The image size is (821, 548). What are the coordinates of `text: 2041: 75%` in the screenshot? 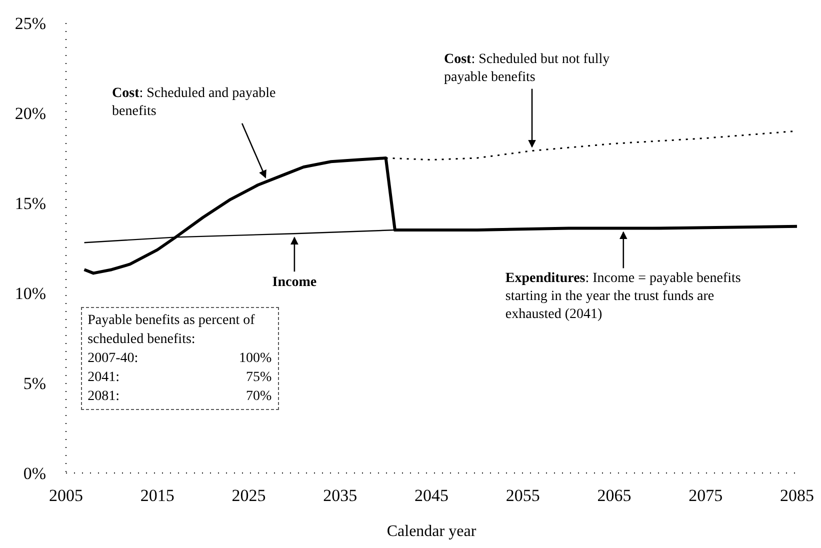 It's located at (180, 378).